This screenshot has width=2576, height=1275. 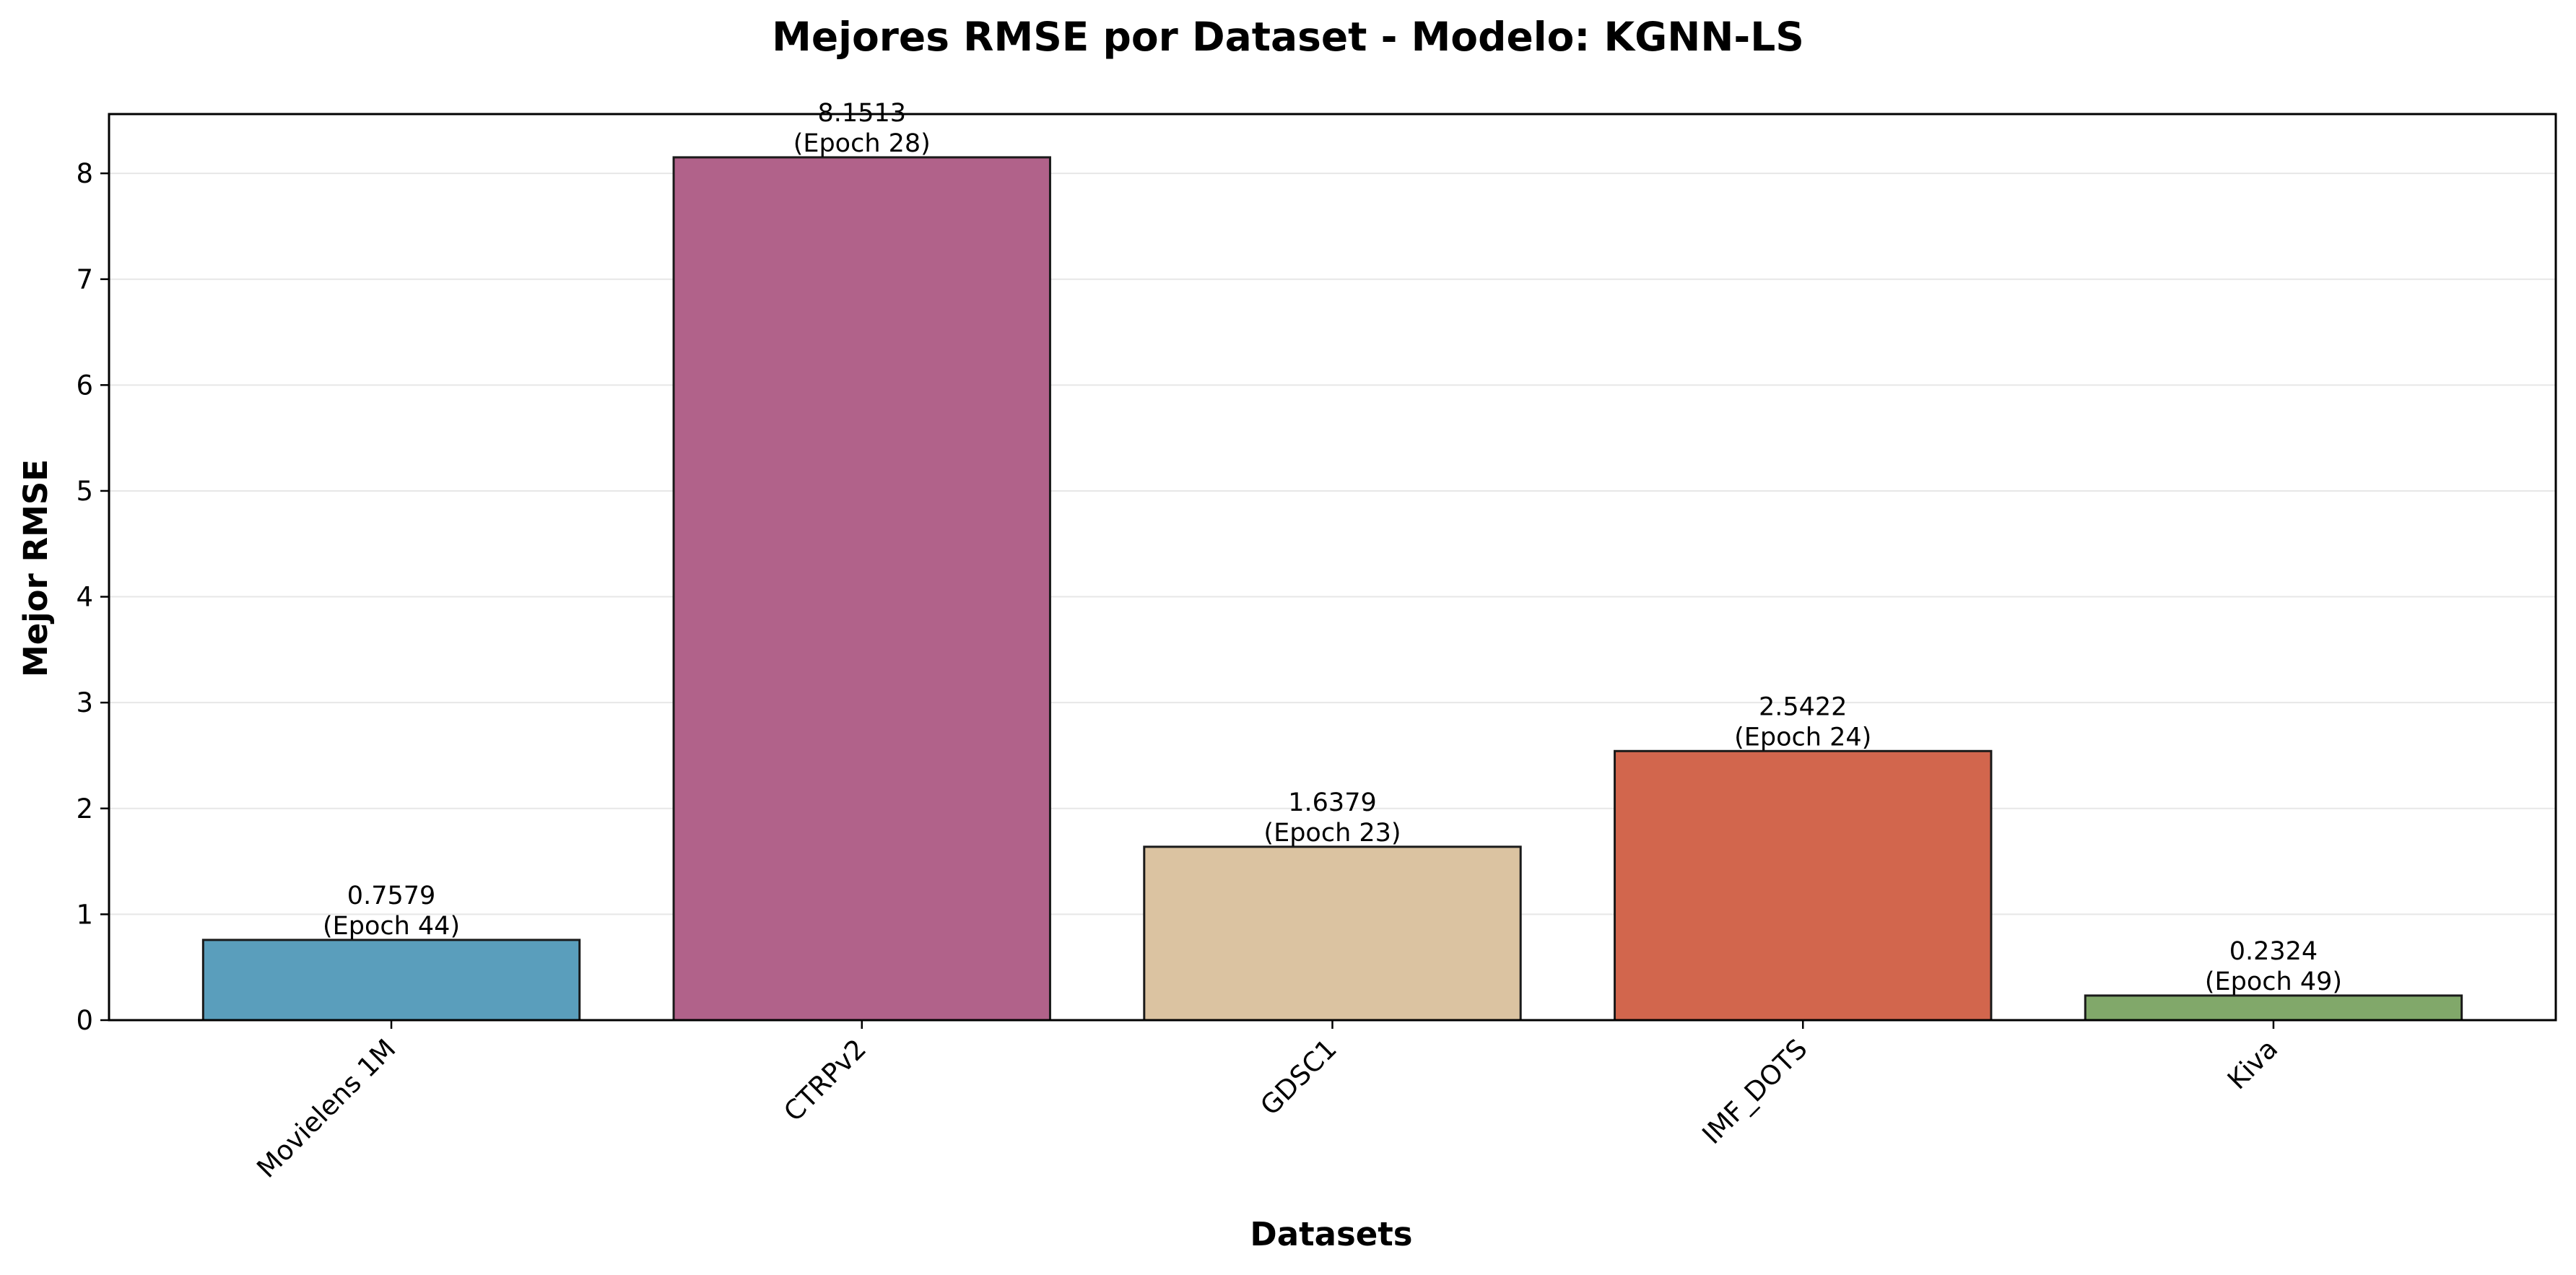 I want to click on x-tick-label: Kiva, so click(x=2253, y=1064).